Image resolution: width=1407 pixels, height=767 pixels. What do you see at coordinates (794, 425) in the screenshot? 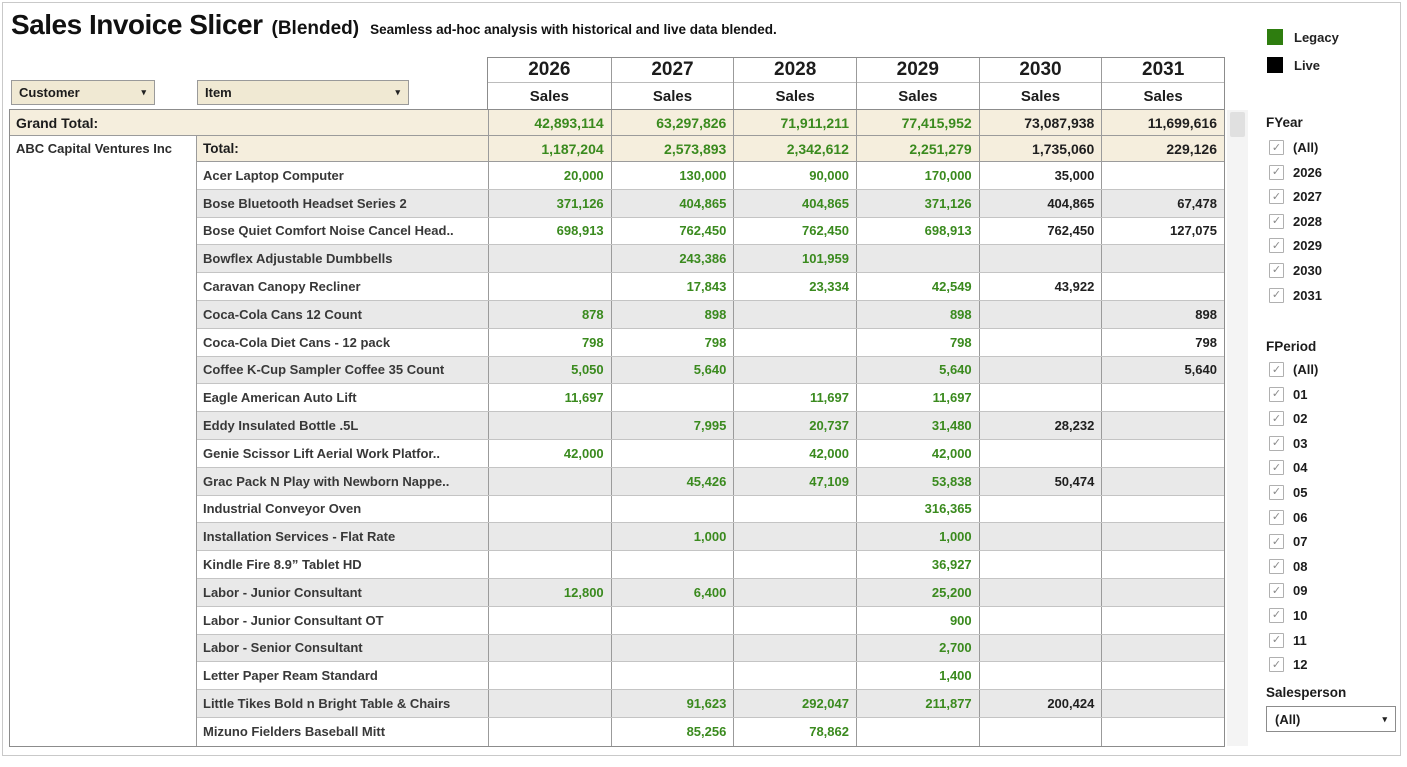
I see `sales-value-cell: 20,737` at bounding box center [794, 425].